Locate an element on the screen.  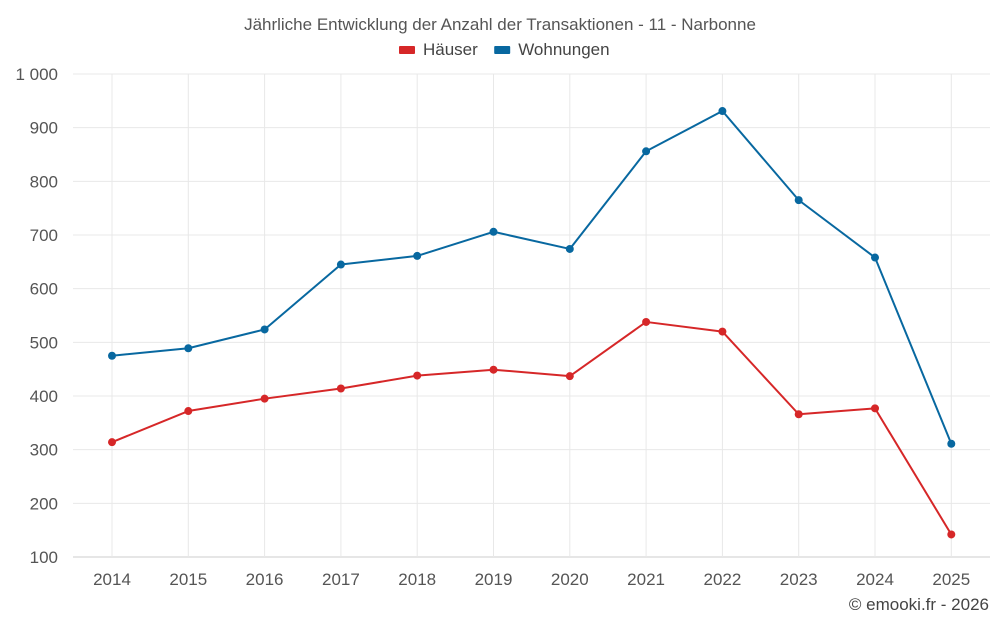
y-tick-label: 1 000 is located at coordinates (36, 74).